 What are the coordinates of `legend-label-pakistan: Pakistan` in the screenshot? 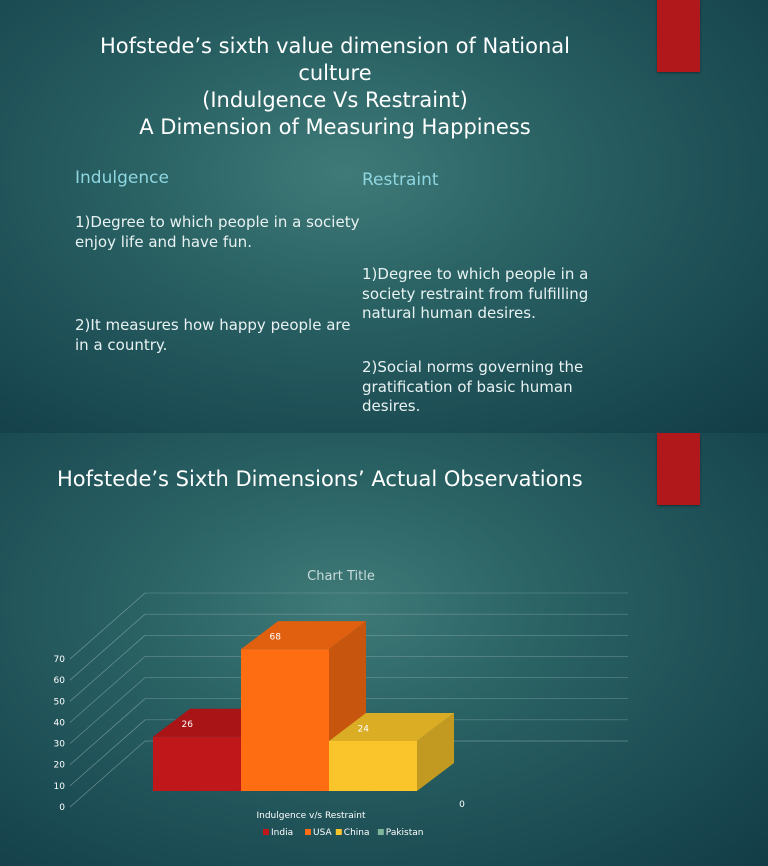 It's located at (405, 833).